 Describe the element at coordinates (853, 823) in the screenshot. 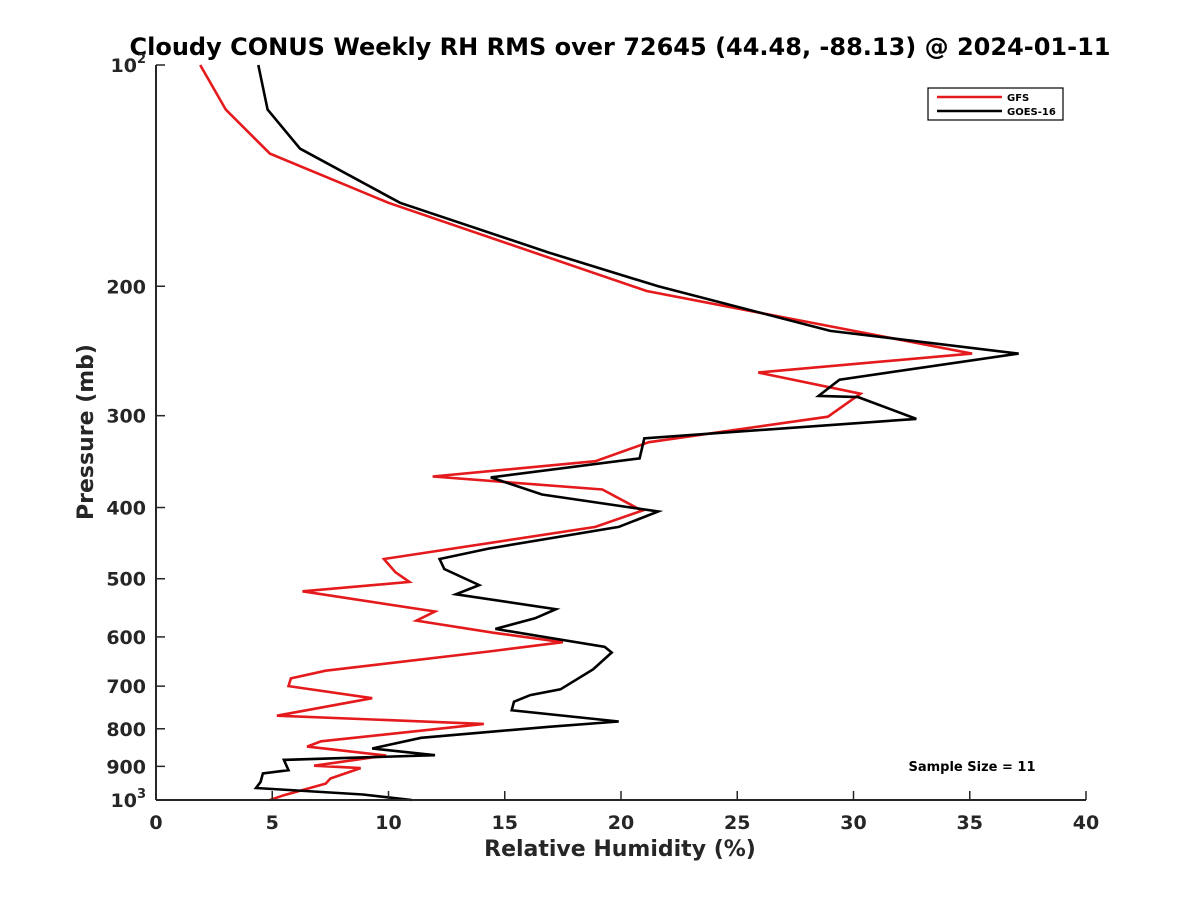

I see `x-tick-label: 30` at that location.